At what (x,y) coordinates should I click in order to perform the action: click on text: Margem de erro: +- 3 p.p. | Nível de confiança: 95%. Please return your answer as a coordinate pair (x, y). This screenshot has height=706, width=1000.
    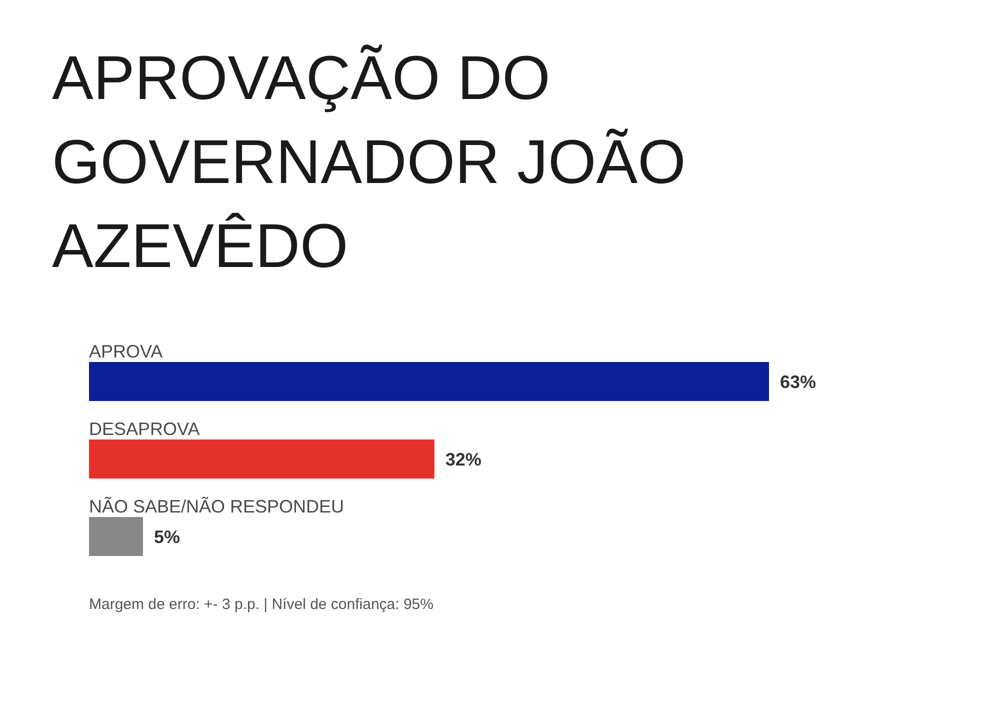
    Looking at the image, I should click on (261, 604).